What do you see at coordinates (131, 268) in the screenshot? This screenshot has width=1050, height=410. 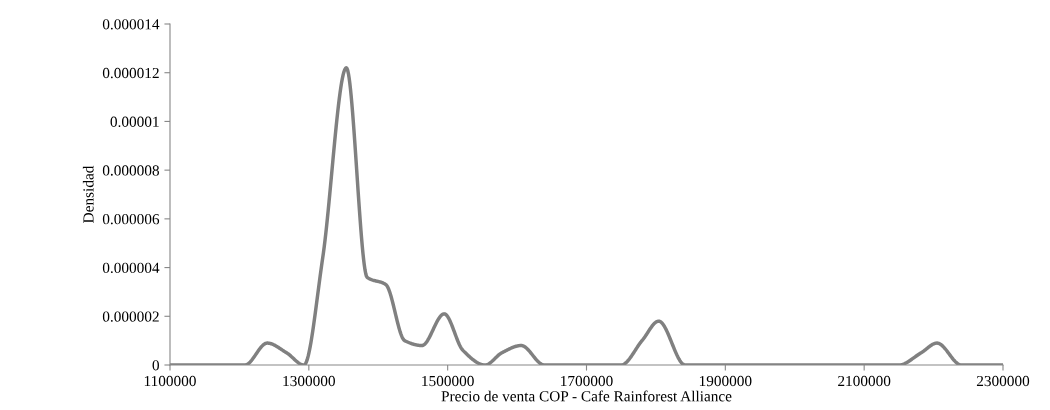 I see `y-tick-label: 0.000004` at bounding box center [131, 268].